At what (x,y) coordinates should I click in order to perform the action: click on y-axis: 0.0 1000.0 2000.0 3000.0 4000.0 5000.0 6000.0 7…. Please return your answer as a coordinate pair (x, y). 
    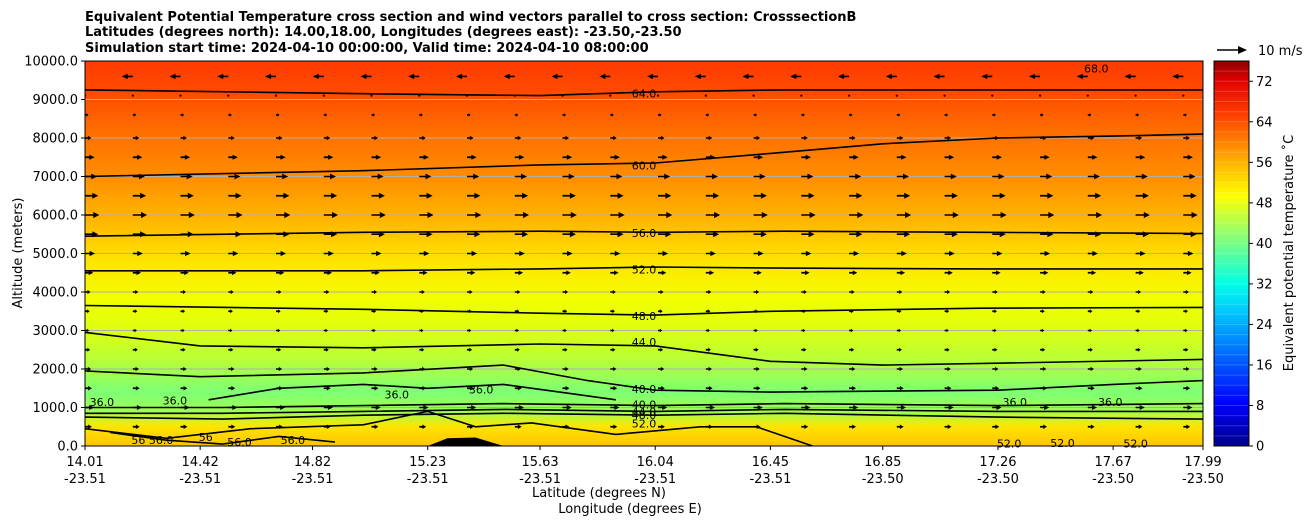
    Looking at the image, I should click on (54, 255).